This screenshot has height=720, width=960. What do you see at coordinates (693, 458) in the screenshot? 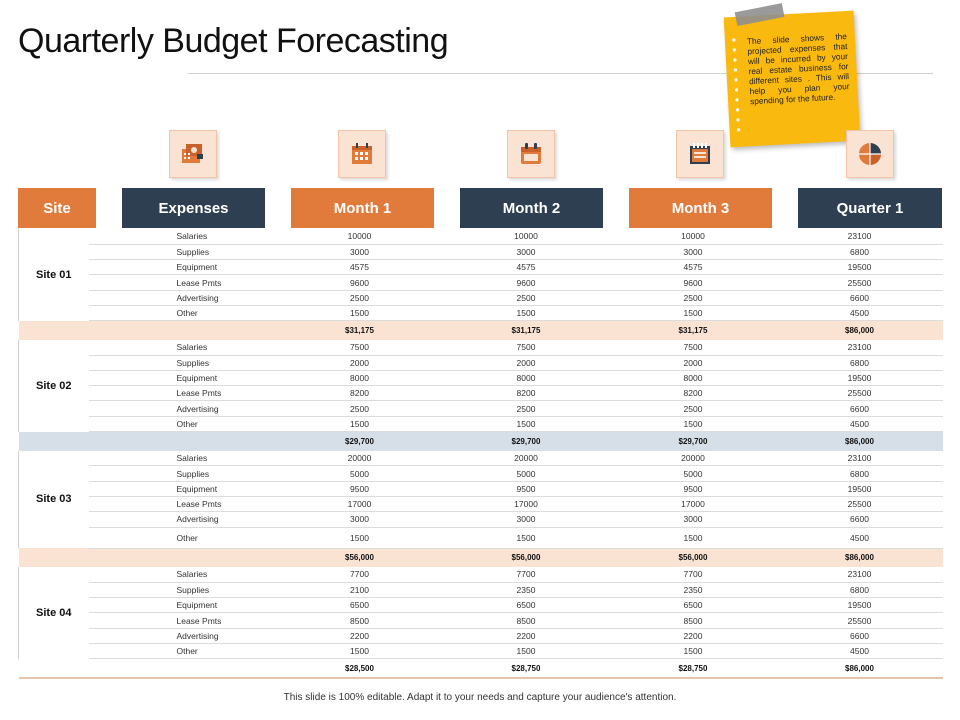
I see `month-3-cell: 20000` at bounding box center [693, 458].